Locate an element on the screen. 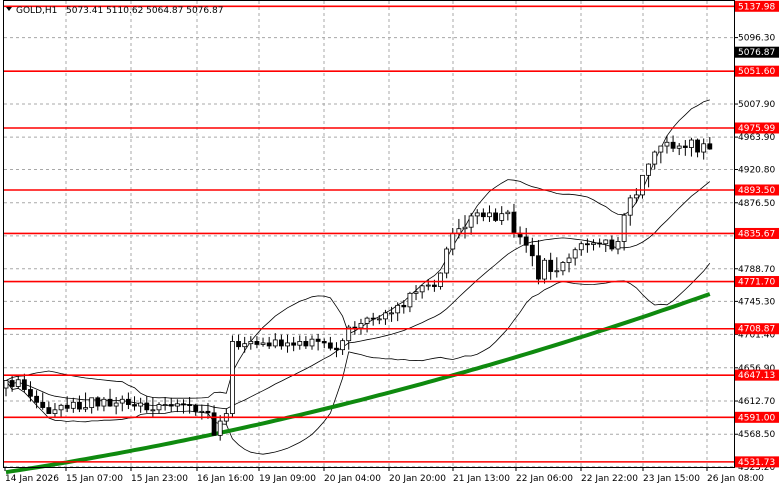  x-tick-label: 15 Jan 23:00 is located at coordinates (159, 479).